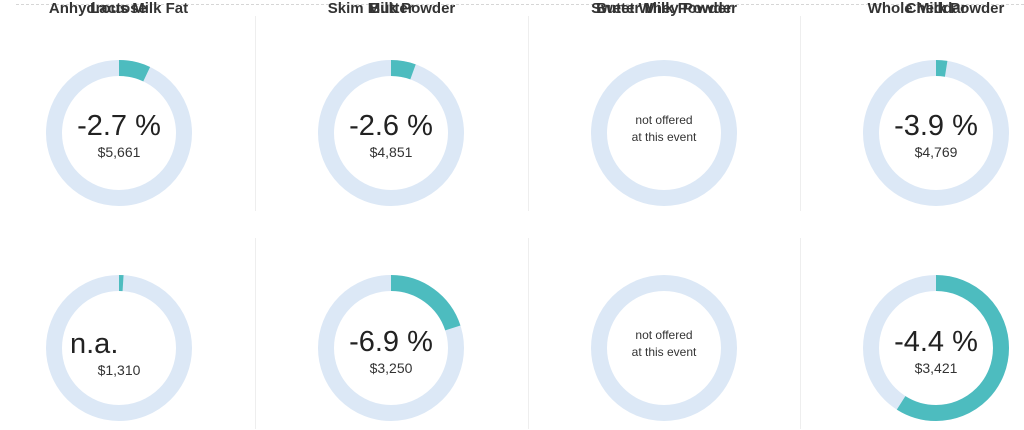  I want to click on product-title: Cheddar, so click(936, 8).